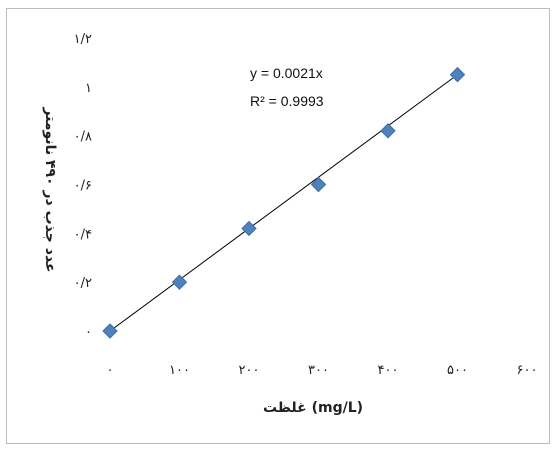 This screenshot has height=452, width=558. Describe the element at coordinates (313, 408) in the screenshot. I see `x-axis-title: غلظت (mg/L)` at that location.